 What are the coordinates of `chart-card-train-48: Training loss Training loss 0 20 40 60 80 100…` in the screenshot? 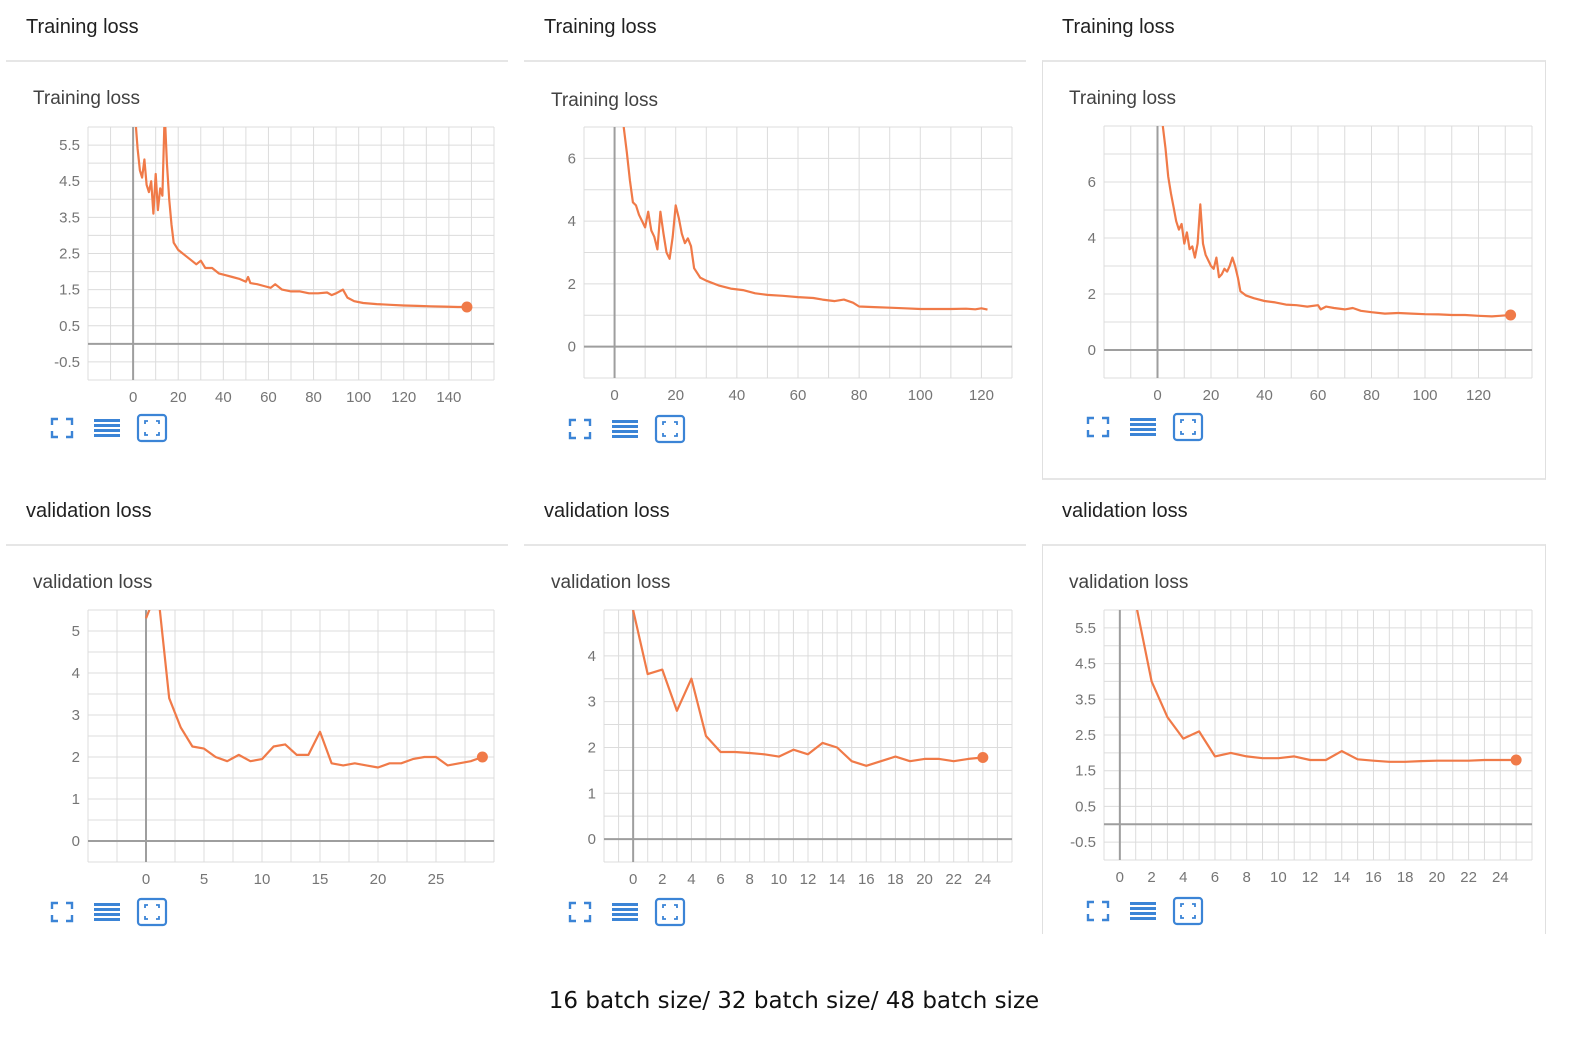 It's located at (1294, 240).